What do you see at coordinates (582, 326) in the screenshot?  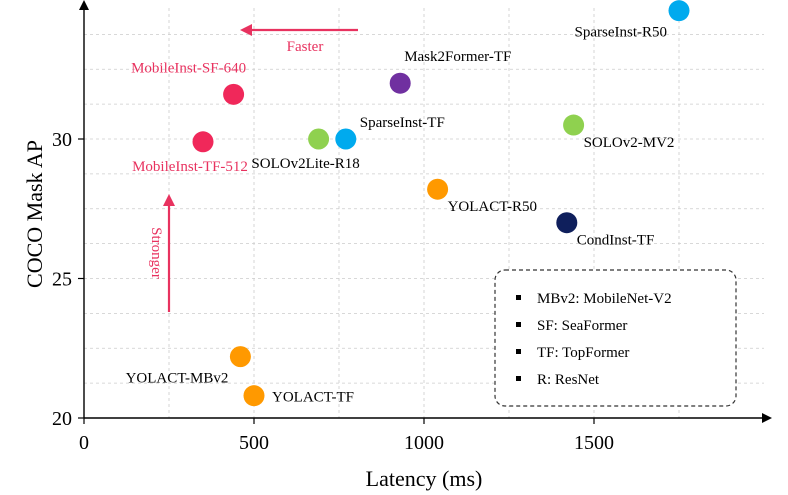 I see `legend-entry: SF: SeaFormer` at bounding box center [582, 326].